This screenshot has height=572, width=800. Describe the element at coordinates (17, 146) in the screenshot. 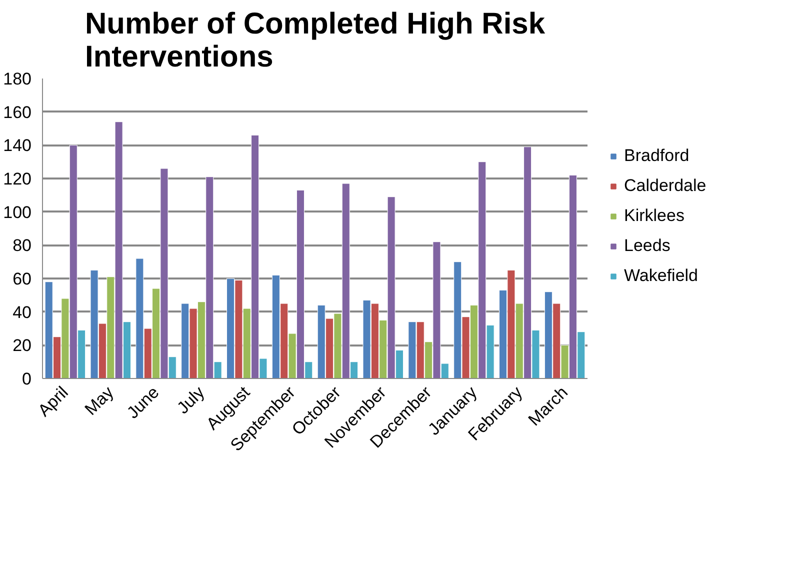

I see `y-tick-label: 140` at that location.